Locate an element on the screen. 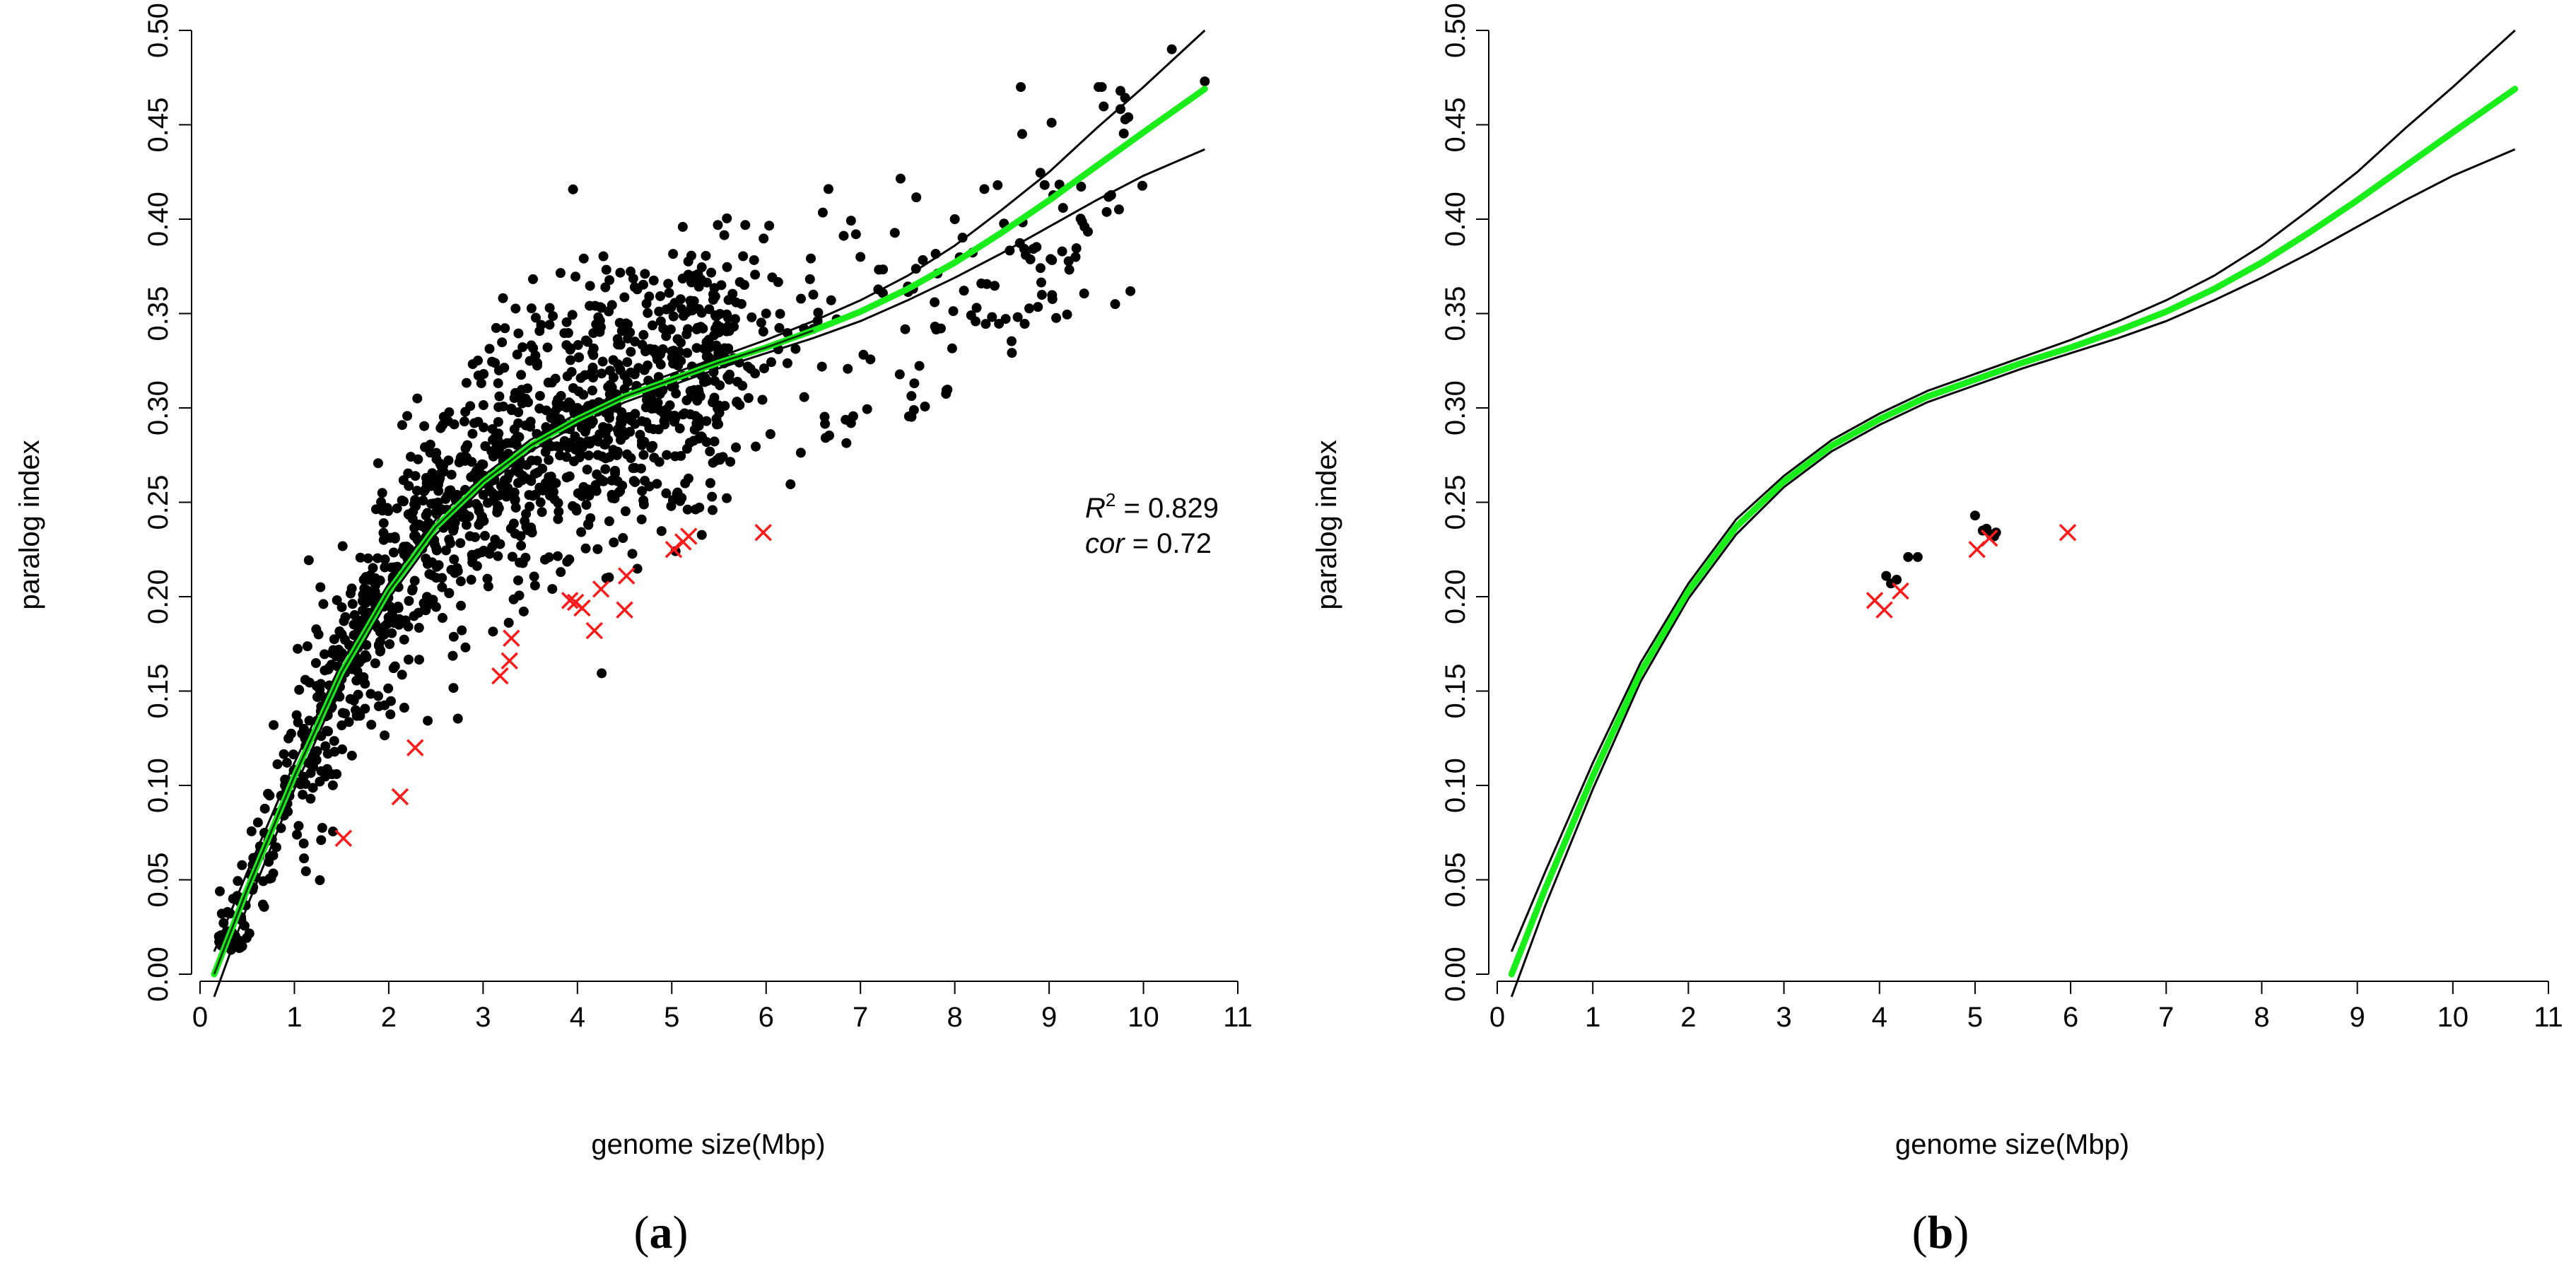  x-tick-label: 8 is located at coordinates (2261, 1017).